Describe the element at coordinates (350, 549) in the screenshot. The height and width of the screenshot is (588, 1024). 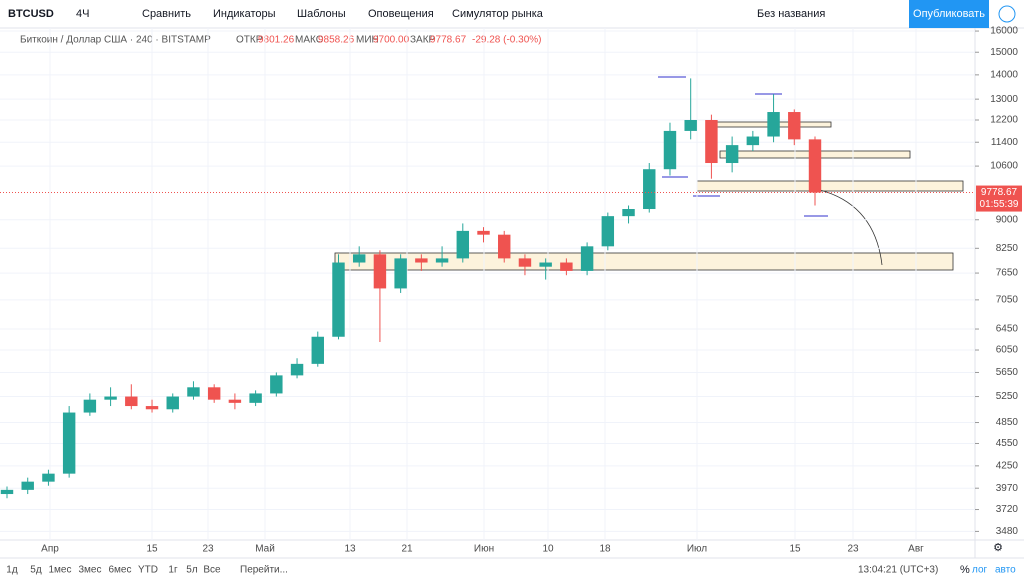
I see `x-tick-label: 13` at that location.